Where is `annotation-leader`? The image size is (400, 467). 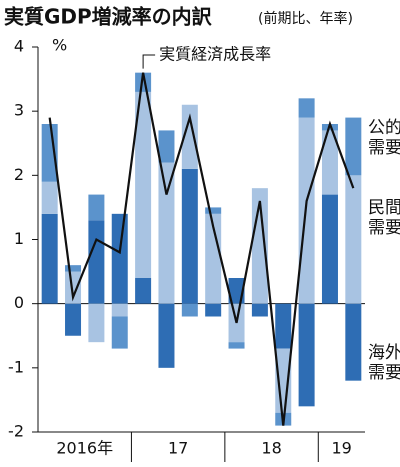 annotation-leader is located at coordinates (149, 61).